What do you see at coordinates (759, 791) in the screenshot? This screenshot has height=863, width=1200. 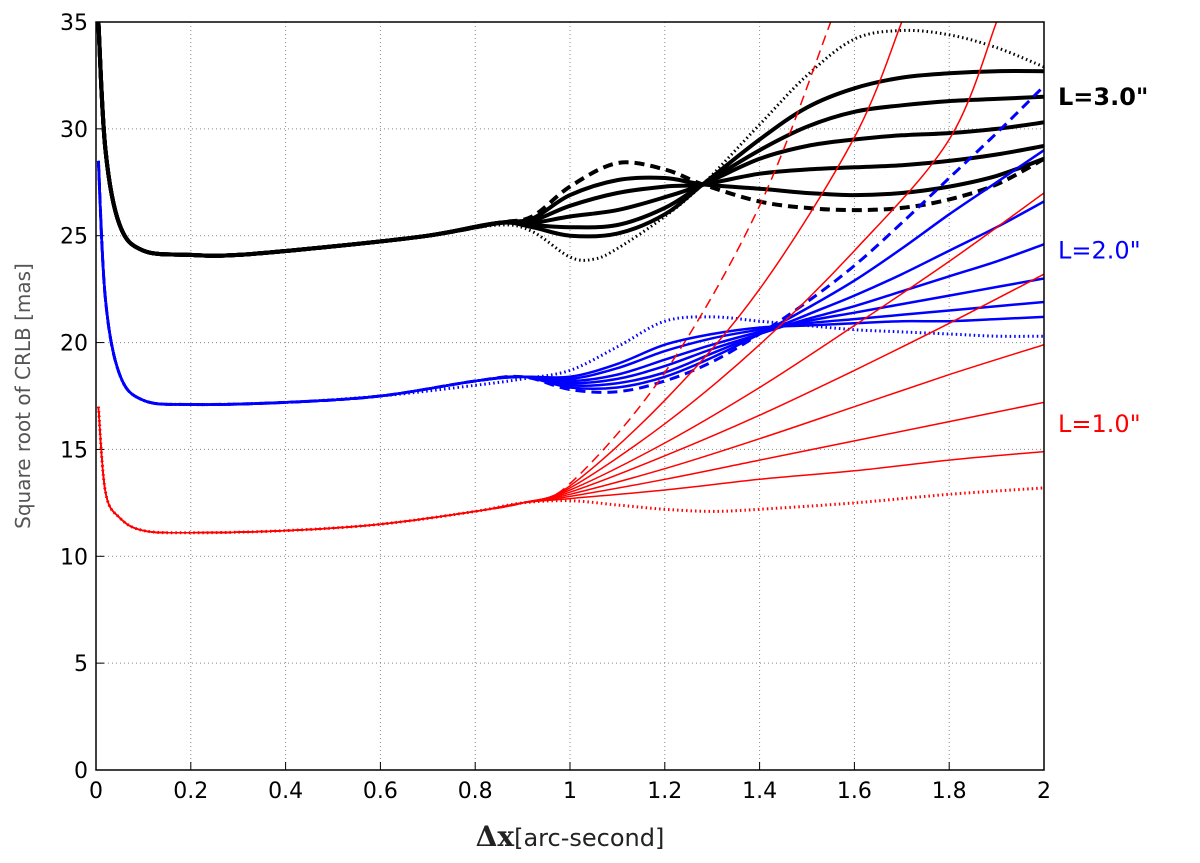 I see `x-tick-label: 1.4` at bounding box center [759, 791].